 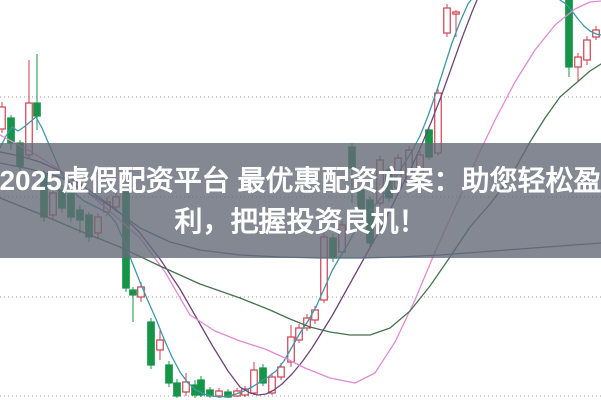 I want to click on promo-text-line1: 2025虚假配资平台 最优惠配资方案：助您轻松盈, so click(x=300, y=180).